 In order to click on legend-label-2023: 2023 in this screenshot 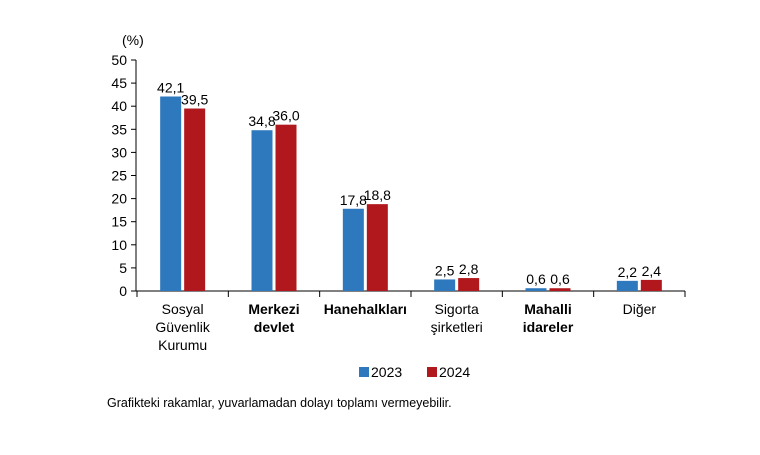, I will do `click(386, 372)`.